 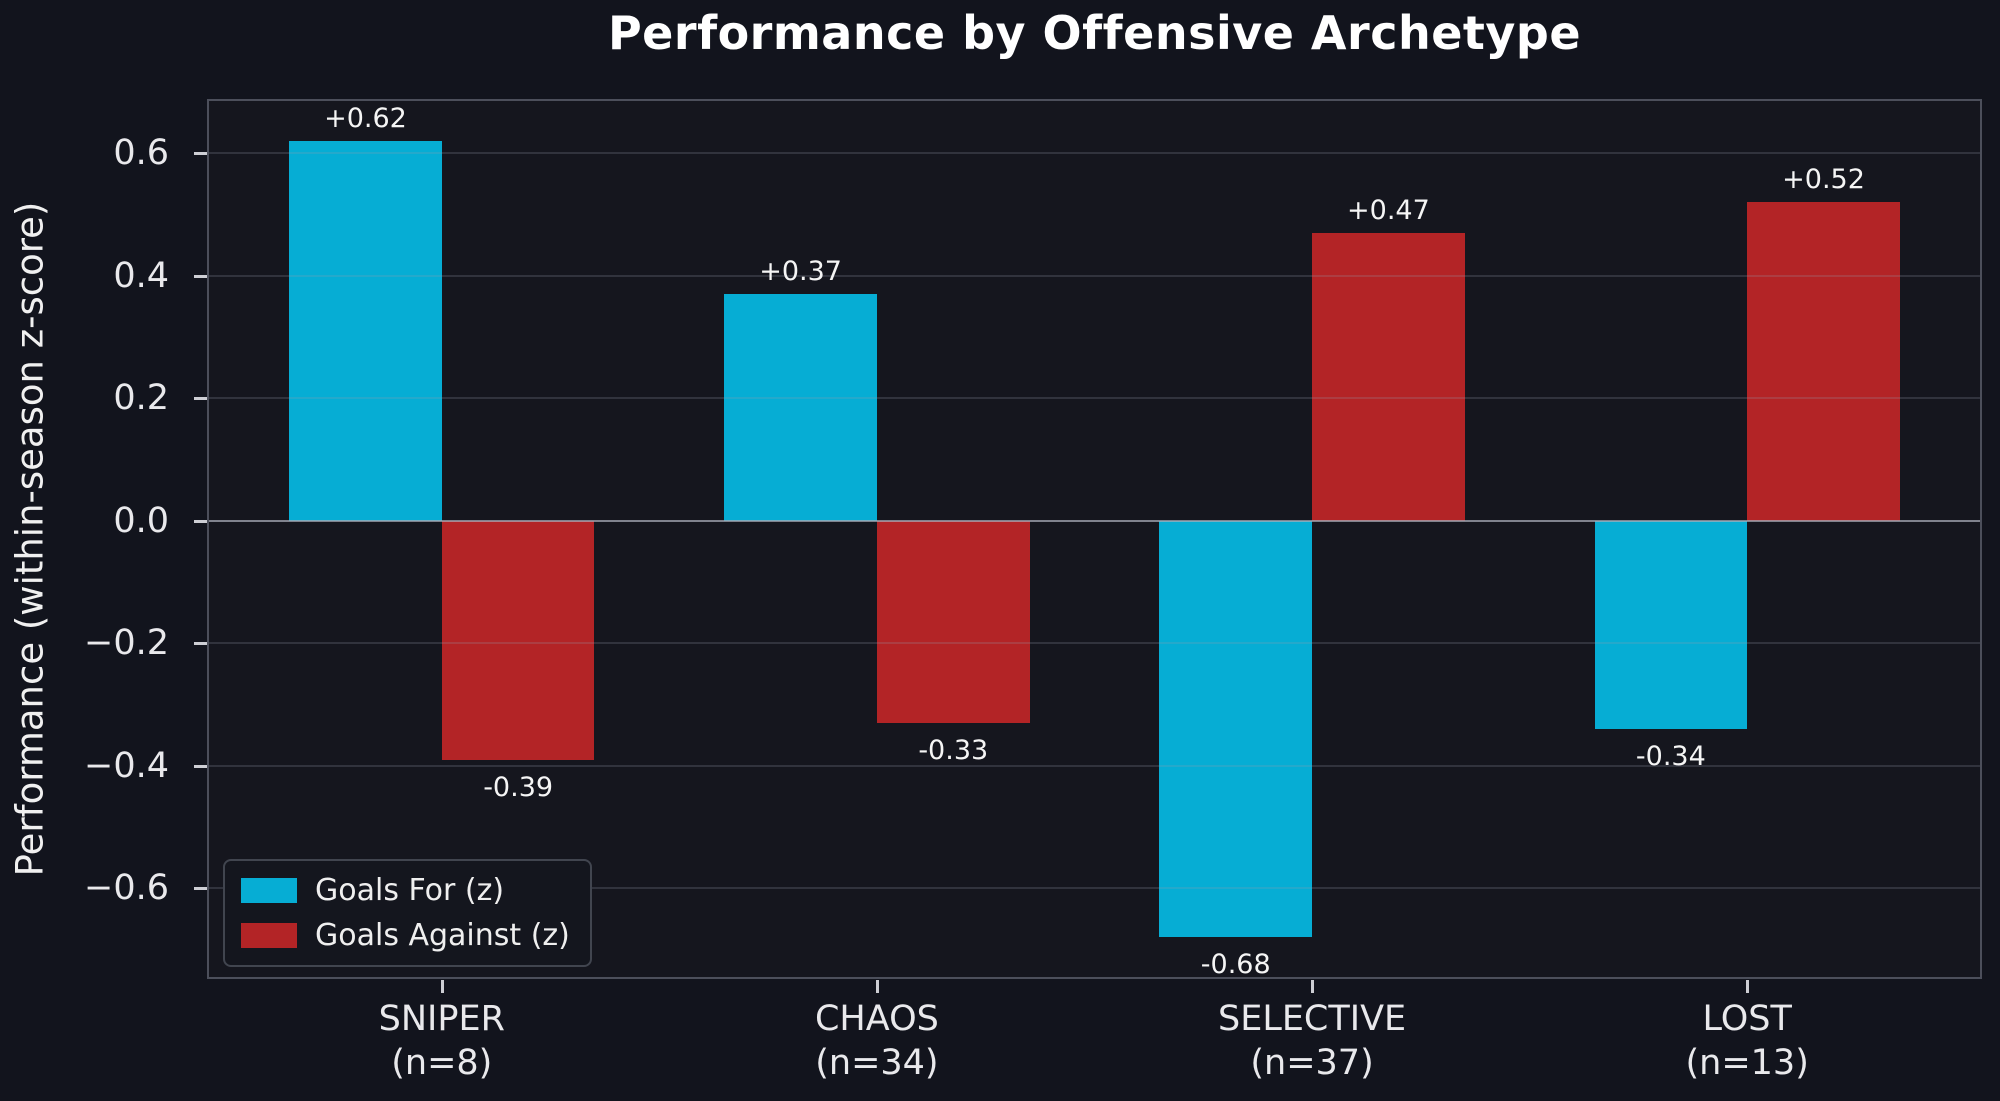 I want to click on bar-goals-against-z-chaos, so click(x=953, y=621).